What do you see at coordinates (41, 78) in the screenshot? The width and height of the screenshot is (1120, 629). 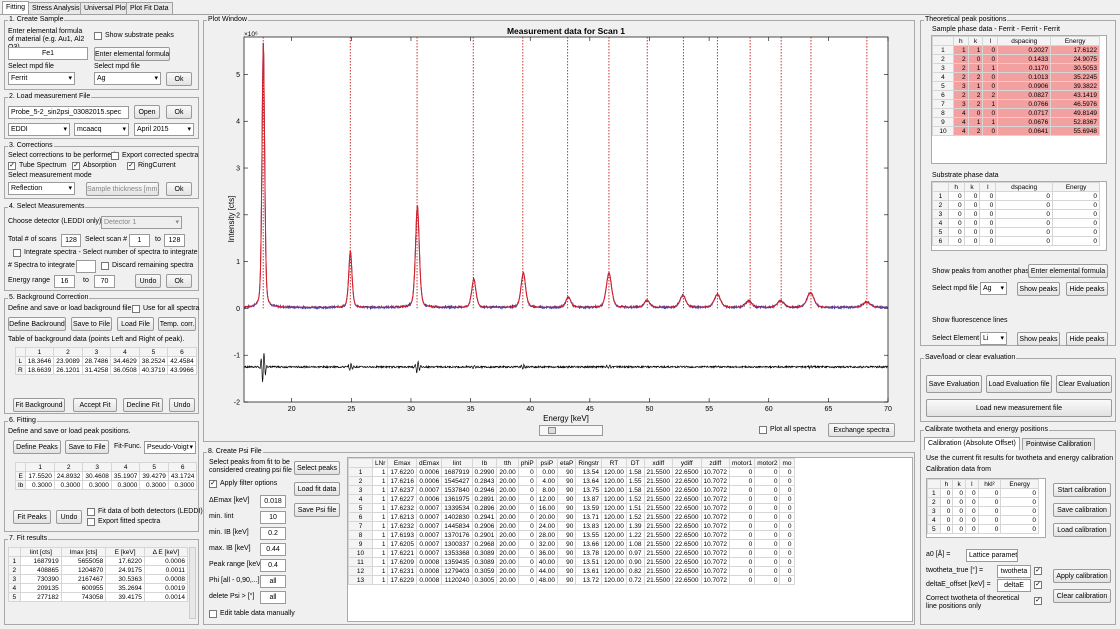 I see `mpd-select: Ferrit` at bounding box center [41, 78].